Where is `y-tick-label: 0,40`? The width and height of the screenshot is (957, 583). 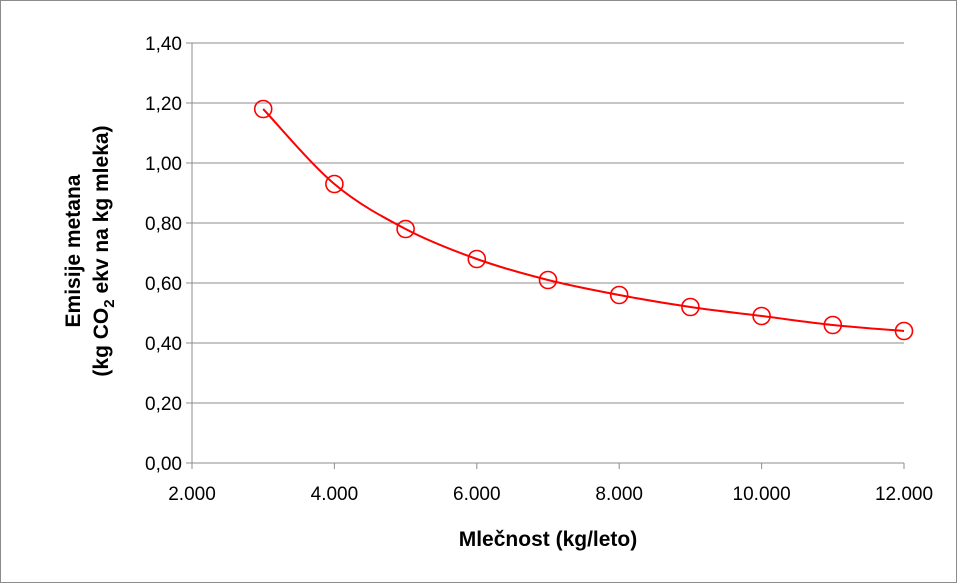 y-tick-label: 0,40 is located at coordinates (163, 344).